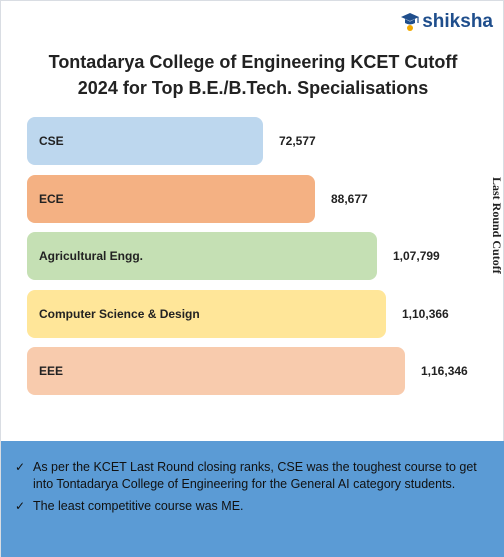  I want to click on bar-category-label: Agricultural Engg., so click(91, 256).